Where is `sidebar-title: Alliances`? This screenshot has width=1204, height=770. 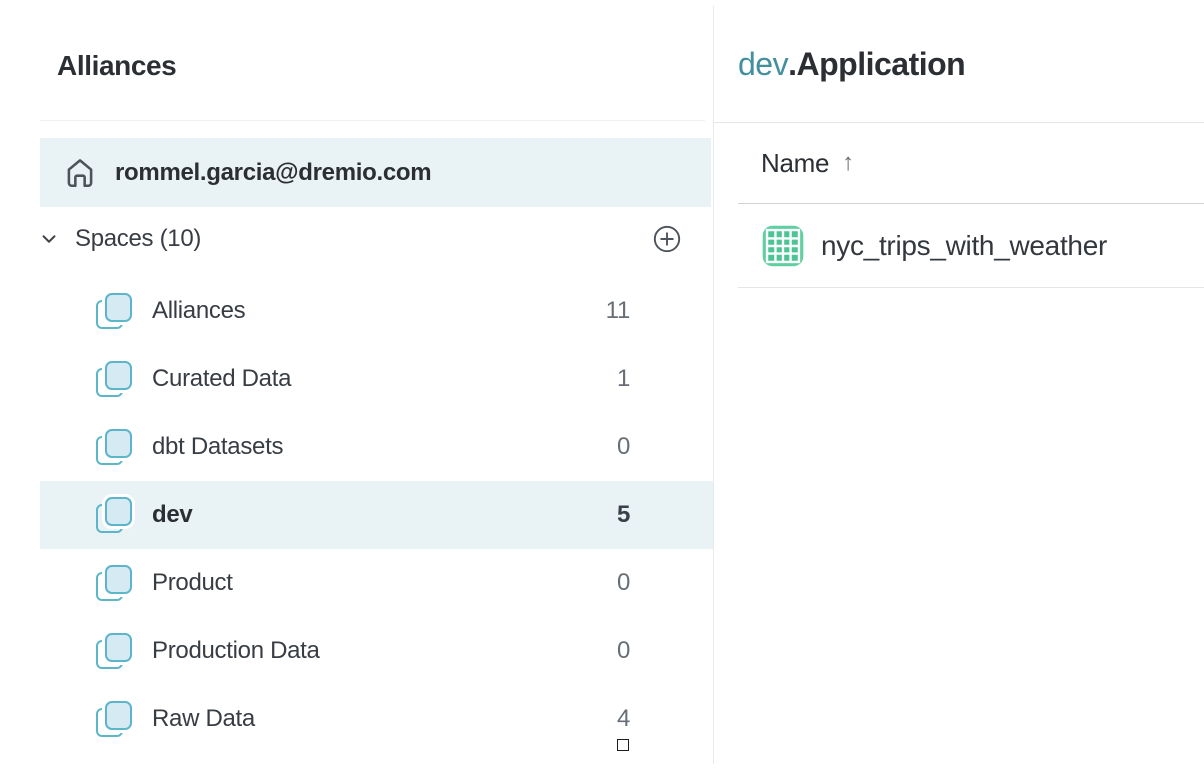
sidebar-title: Alliances is located at coordinates (117, 65).